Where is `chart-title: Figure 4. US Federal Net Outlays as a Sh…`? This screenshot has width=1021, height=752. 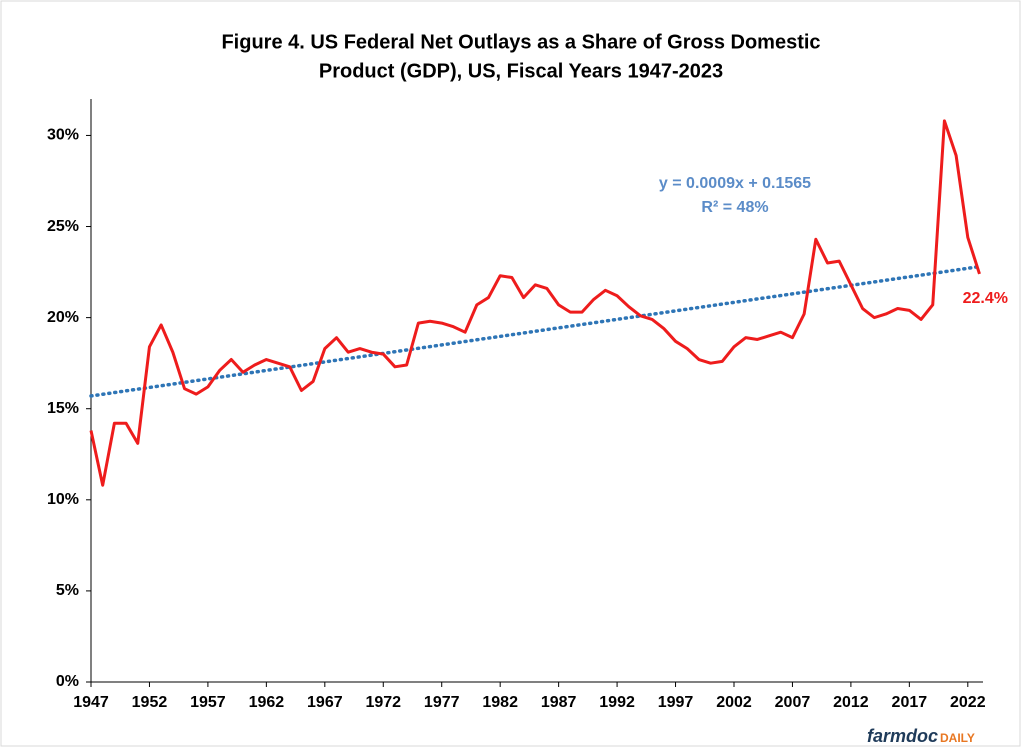 chart-title: Figure 4. US Federal Net Outlays as a Sh… is located at coordinates (520, 42).